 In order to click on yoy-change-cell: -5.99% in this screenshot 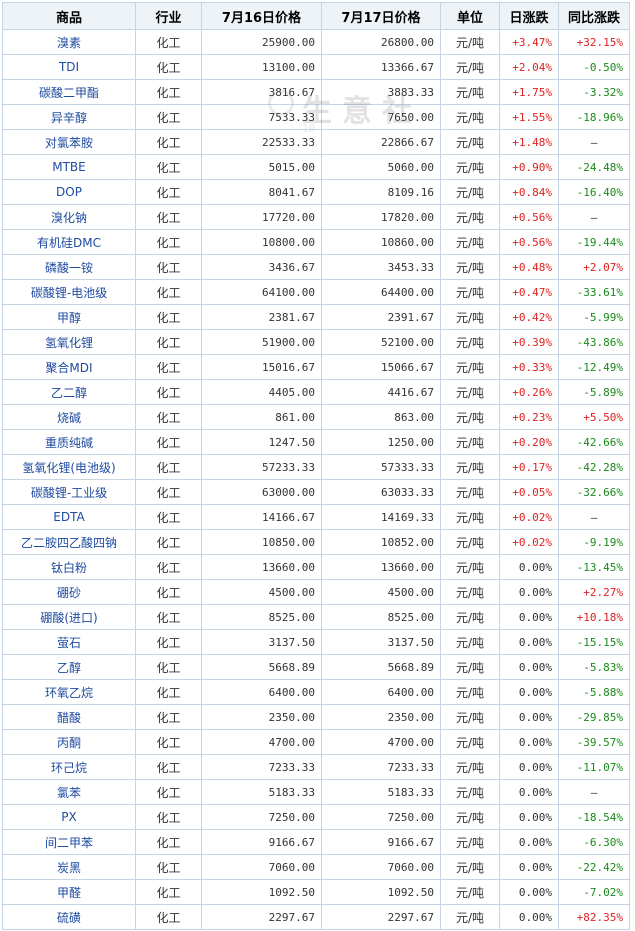, I will do `click(594, 317)`.